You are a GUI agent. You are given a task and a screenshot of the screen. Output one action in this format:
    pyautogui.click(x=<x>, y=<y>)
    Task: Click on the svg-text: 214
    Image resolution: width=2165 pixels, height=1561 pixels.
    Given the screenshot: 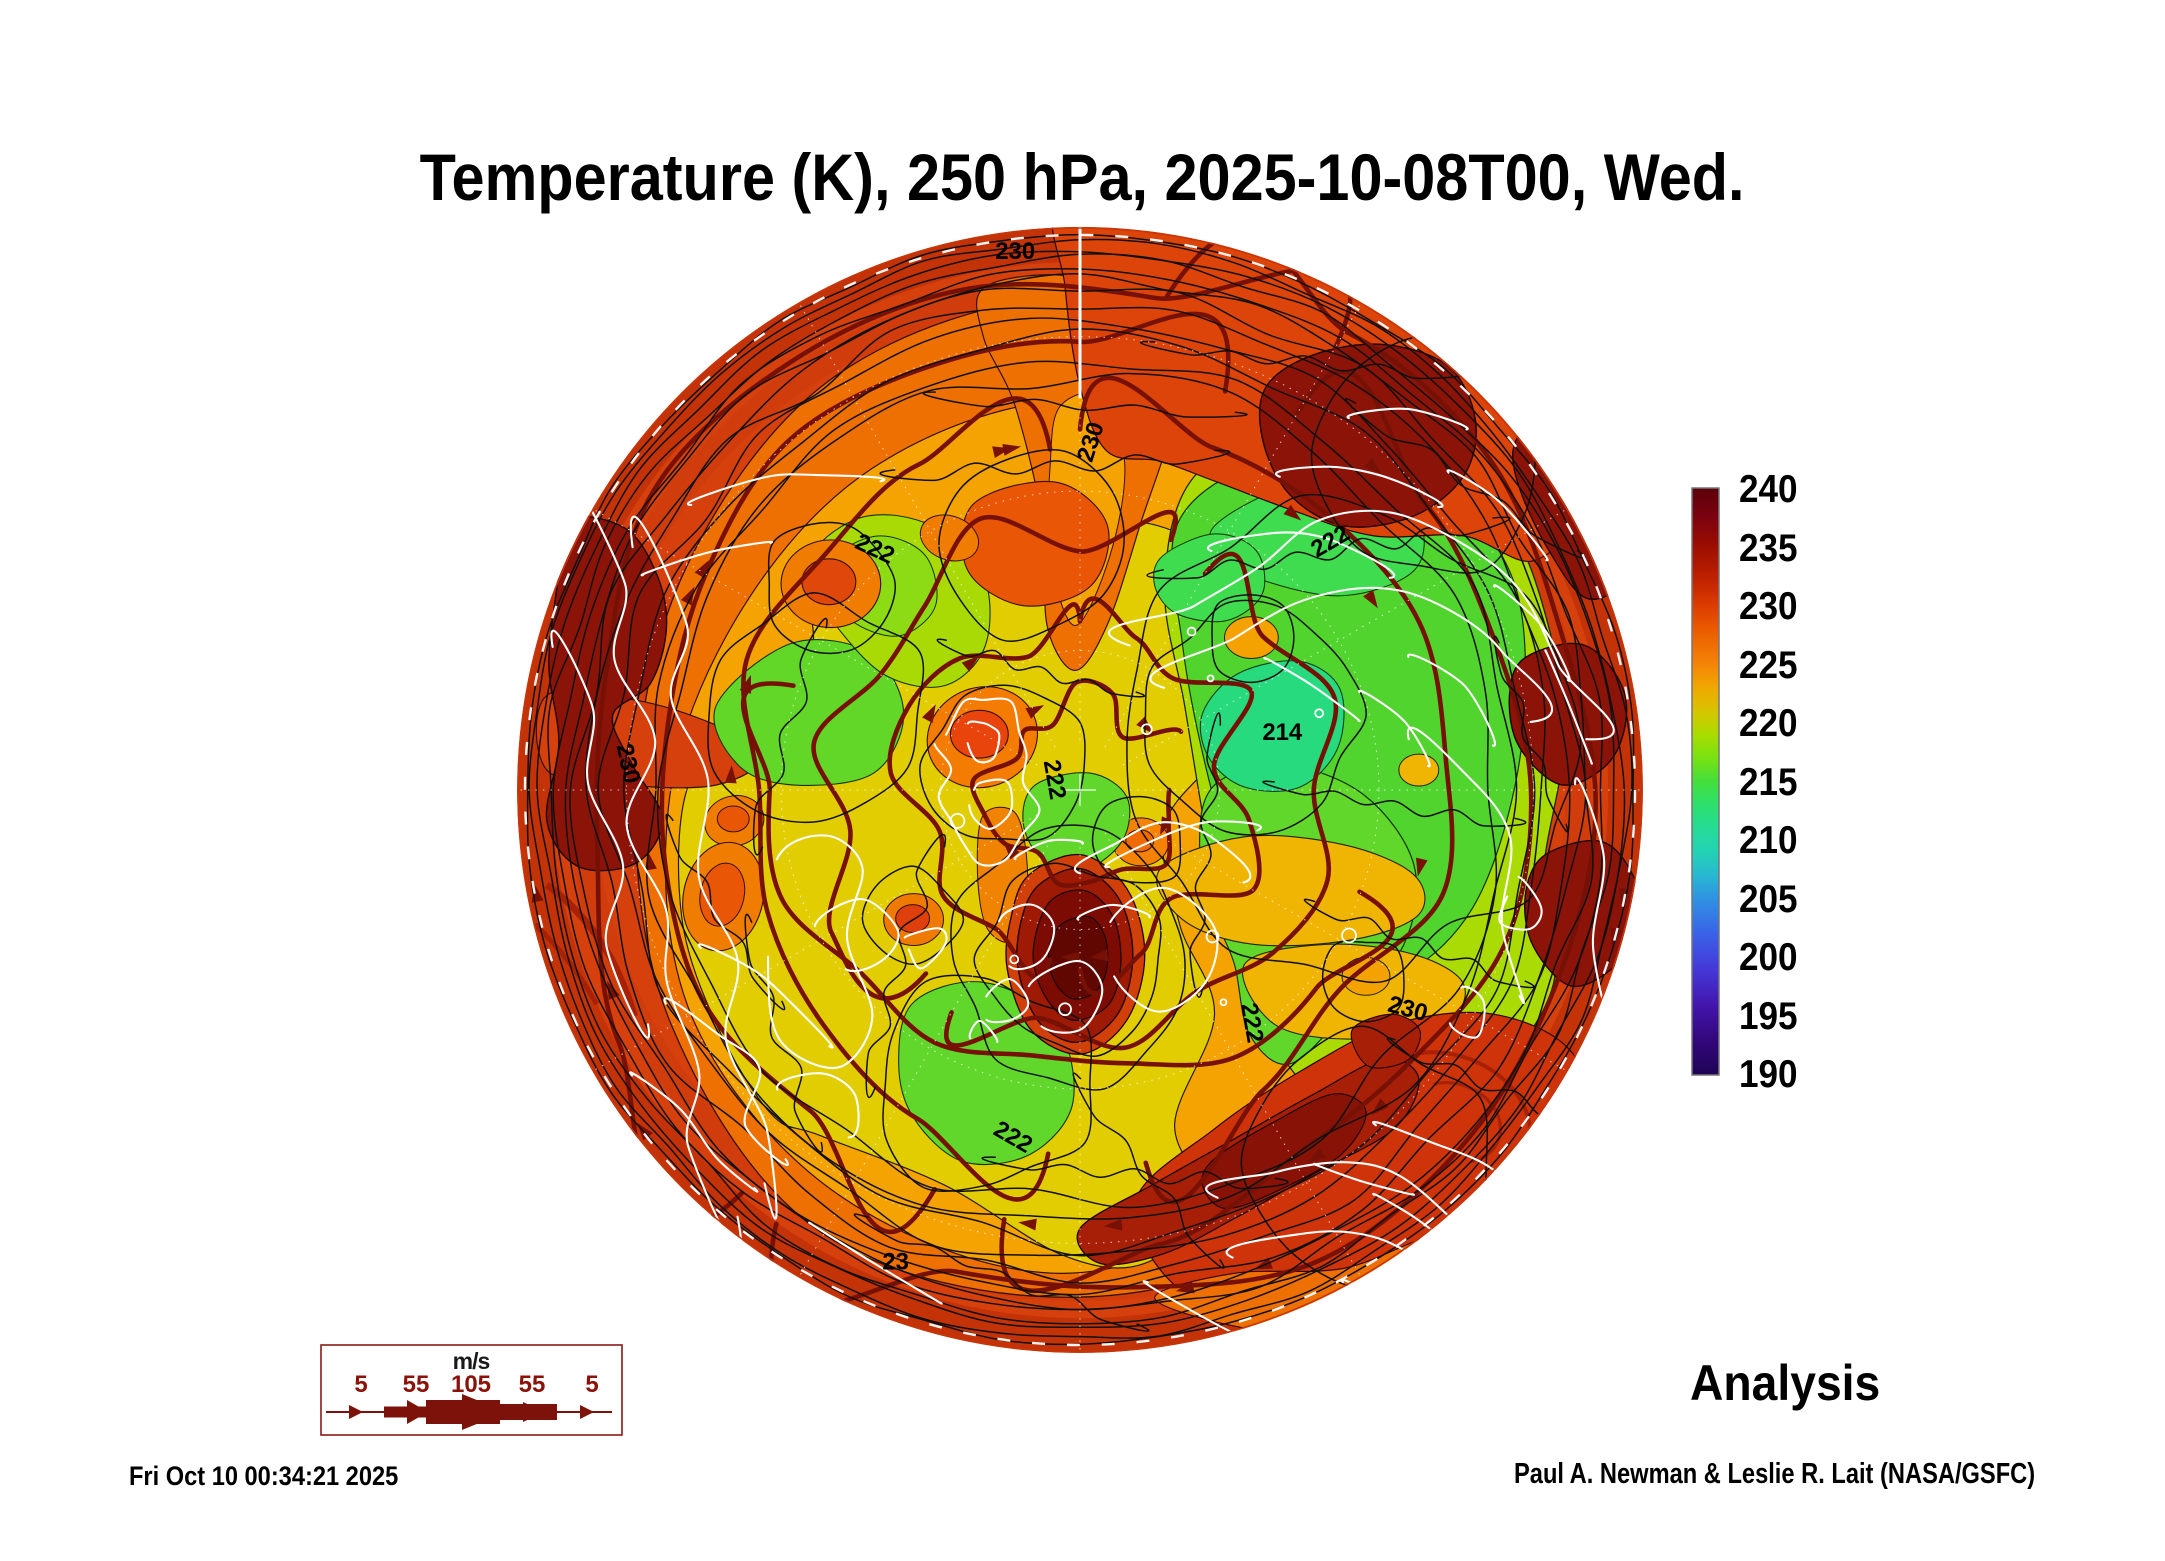 What is the action you would take?
    pyautogui.click(x=1282, y=732)
    